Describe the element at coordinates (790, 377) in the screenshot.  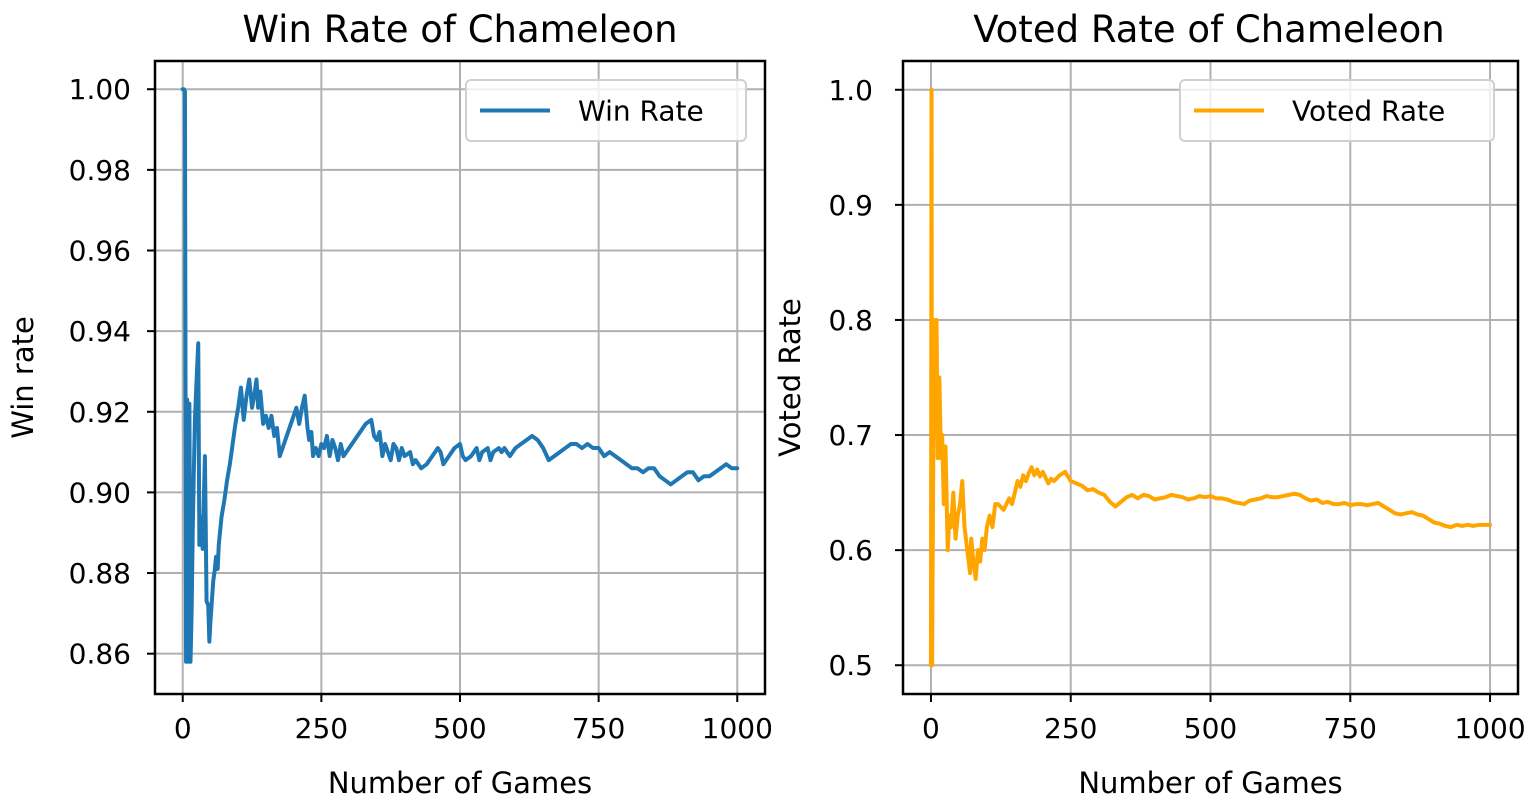
I see `voted-rate-y-axis-label: Voted Rate` at that location.